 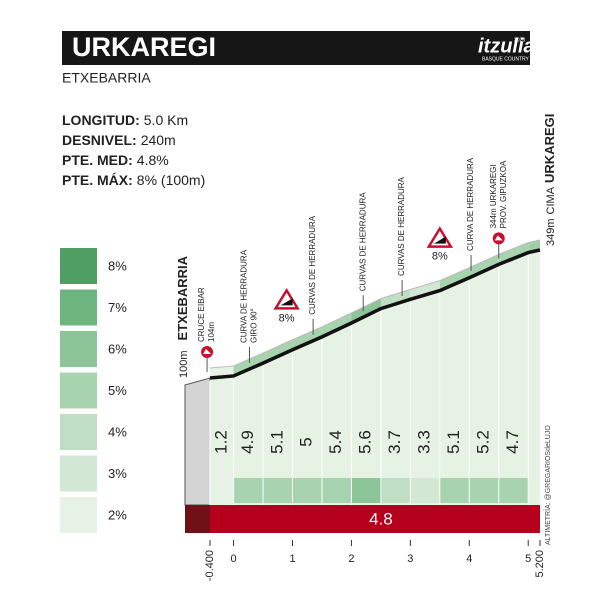 What do you see at coordinates (101, 120) in the screenshot?
I see `stat-label: LONGITUD:` at bounding box center [101, 120].